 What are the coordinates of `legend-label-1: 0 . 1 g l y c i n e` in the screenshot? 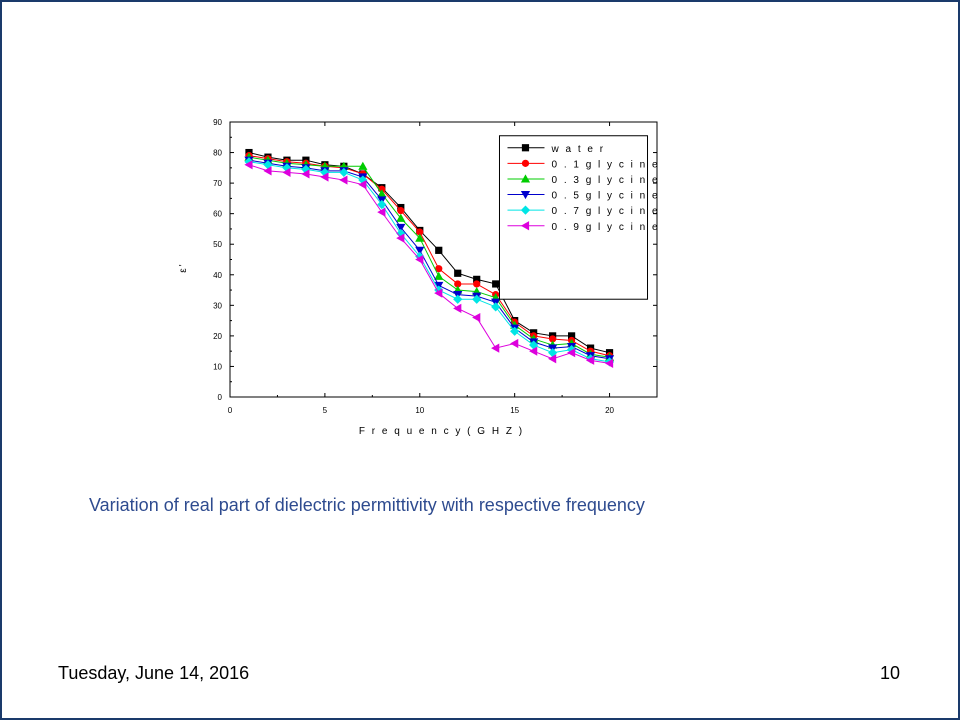 It's located at (605, 164).